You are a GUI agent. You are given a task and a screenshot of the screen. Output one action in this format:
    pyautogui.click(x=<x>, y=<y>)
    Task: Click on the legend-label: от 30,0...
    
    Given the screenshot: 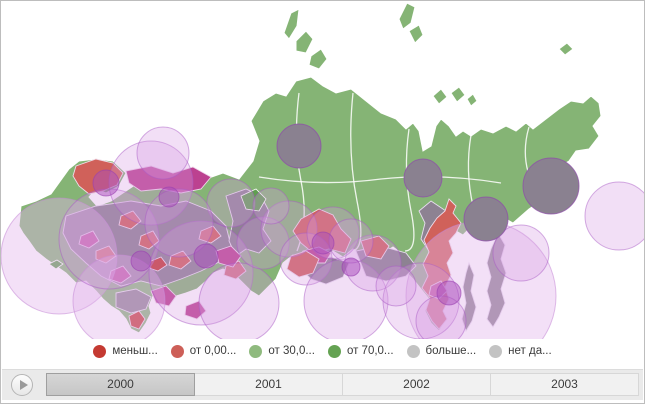 What is the action you would take?
    pyautogui.click(x=291, y=351)
    